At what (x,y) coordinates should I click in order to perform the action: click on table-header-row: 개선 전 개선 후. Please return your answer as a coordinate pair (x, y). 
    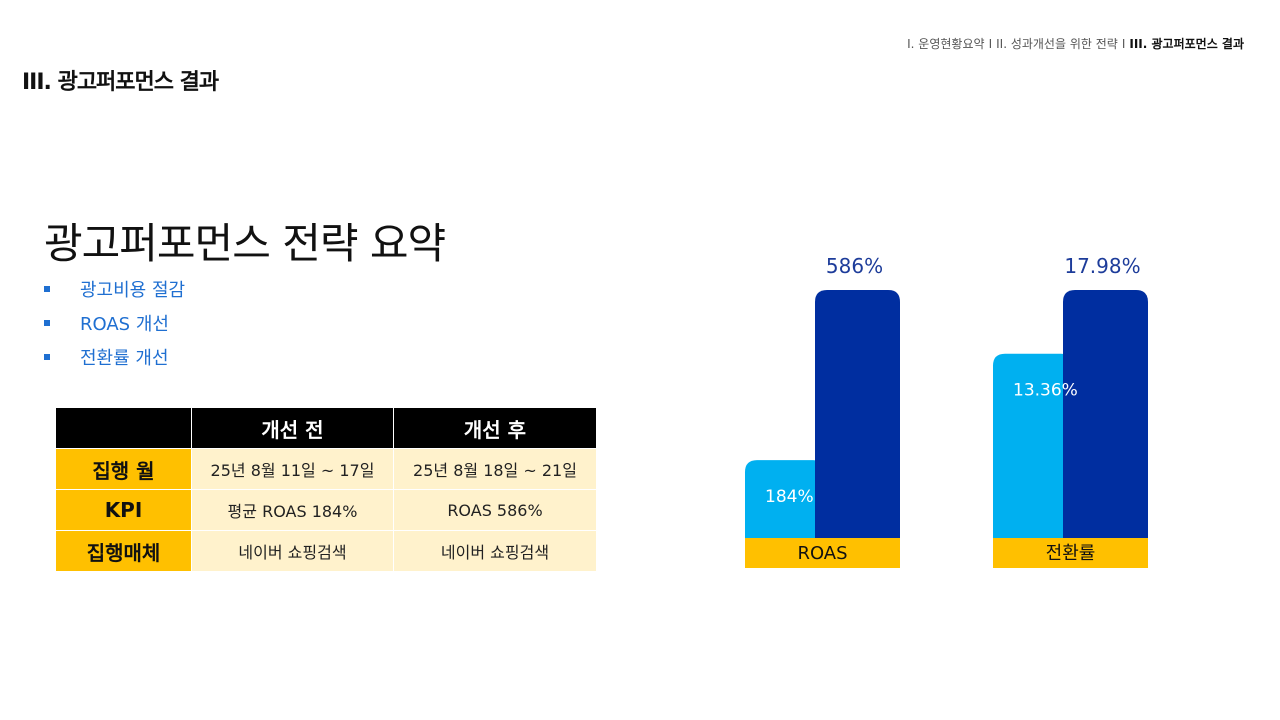
    Looking at the image, I should click on (326, 428).